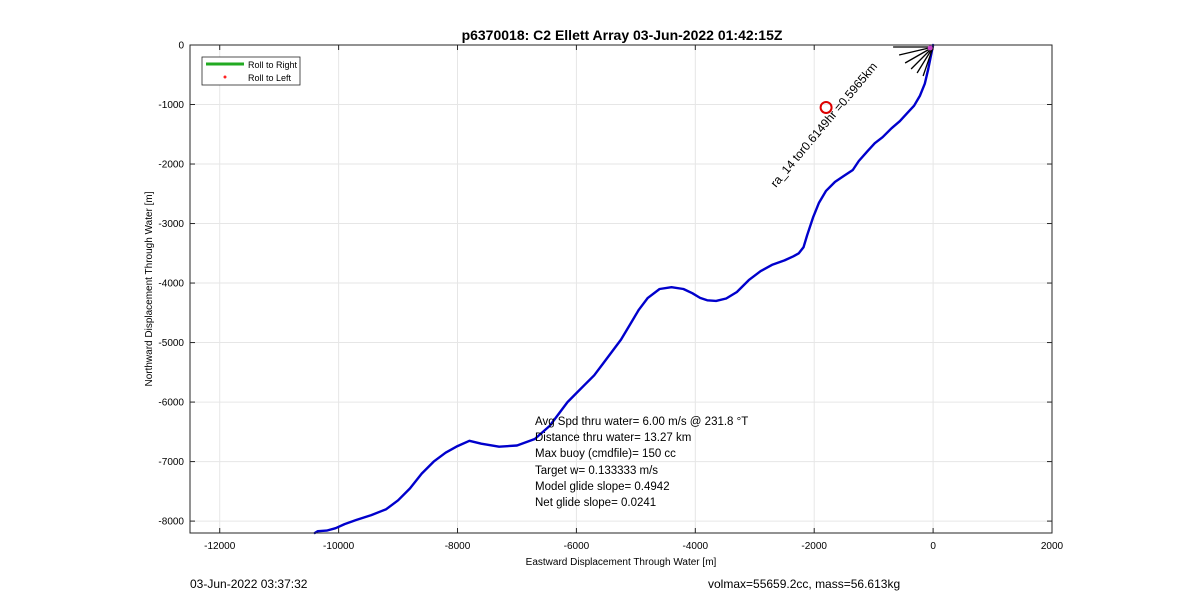 Image resolution: width=1200 pixels, height=601 pixels. I want to click on legend-label-roll-right: Roll to Right, so click(273, 65).